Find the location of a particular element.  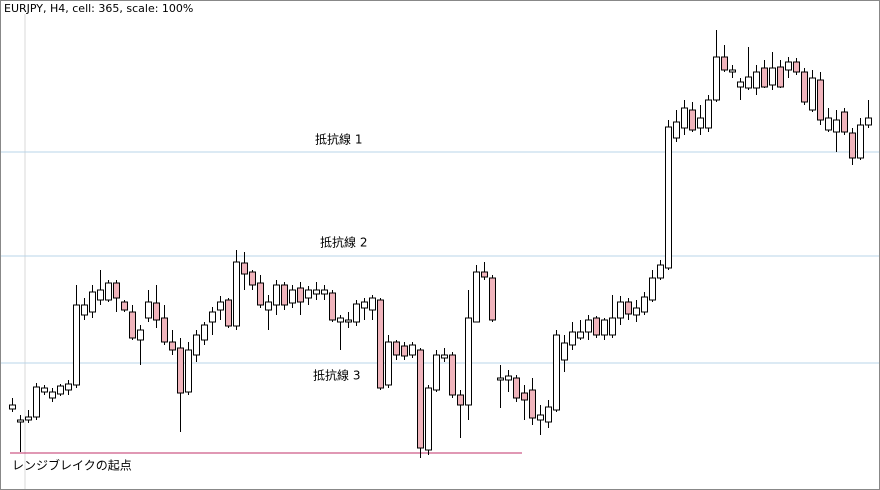

level-label: レンジブレイクの起点 is located at coordinates (72, 465).